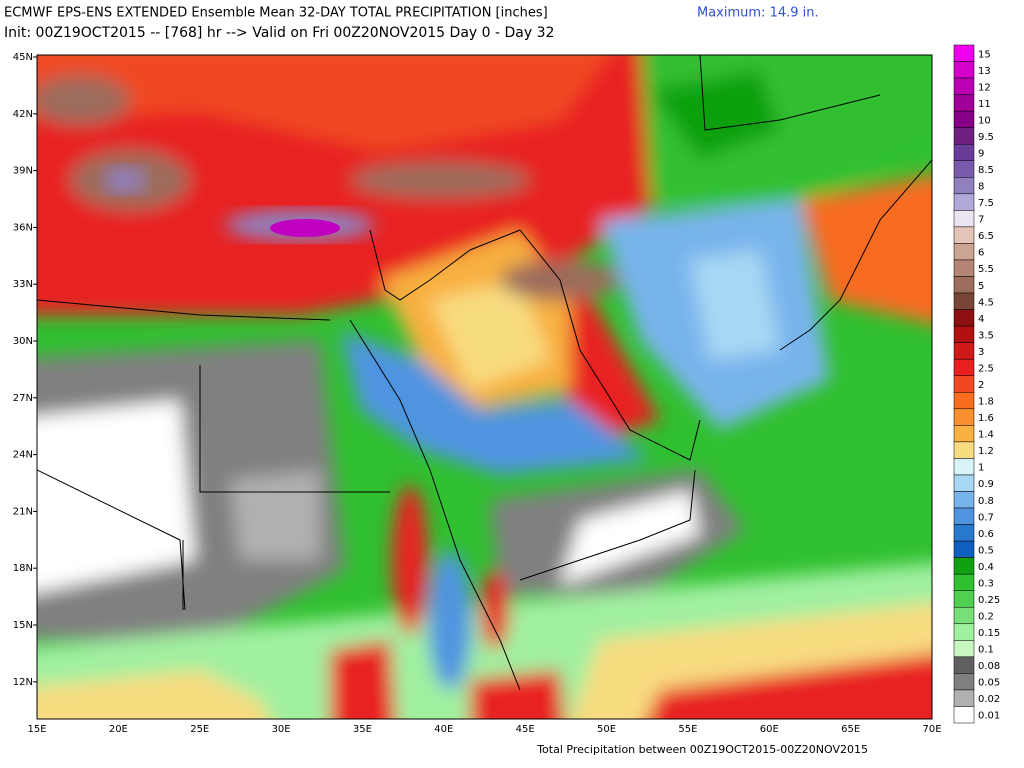 Image resolution: width=1024 pixels, height=768 pixels. Describe the element at coordinates (986, 335) in the screenshot. I see `legend-label: 3.5` at that location.